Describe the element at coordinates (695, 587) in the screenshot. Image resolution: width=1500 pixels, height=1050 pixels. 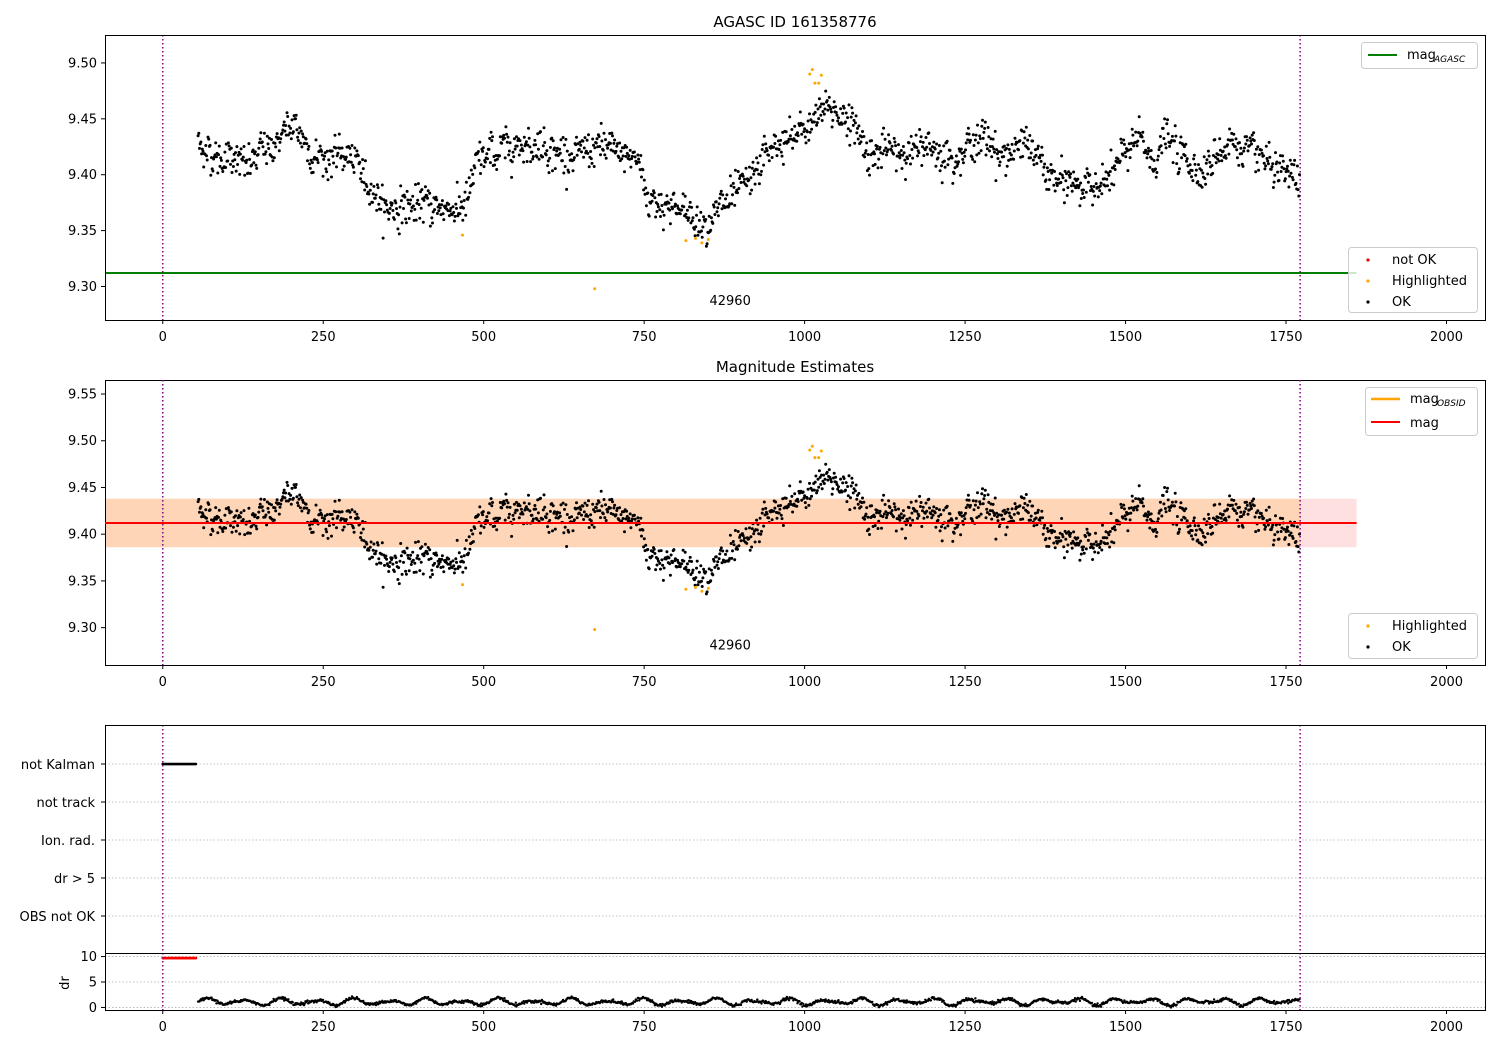
I see `magnitude-highlighted-point` at that location.